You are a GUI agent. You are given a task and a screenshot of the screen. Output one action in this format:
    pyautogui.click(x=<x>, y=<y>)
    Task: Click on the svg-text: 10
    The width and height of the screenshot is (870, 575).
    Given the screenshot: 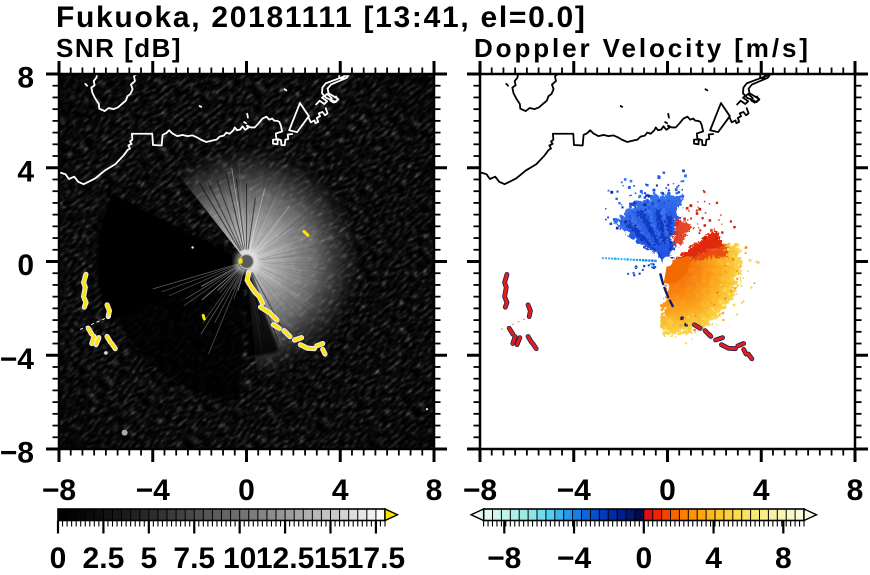 What is the action you would take?
    pyautogui.click(x=239, y=556)
    